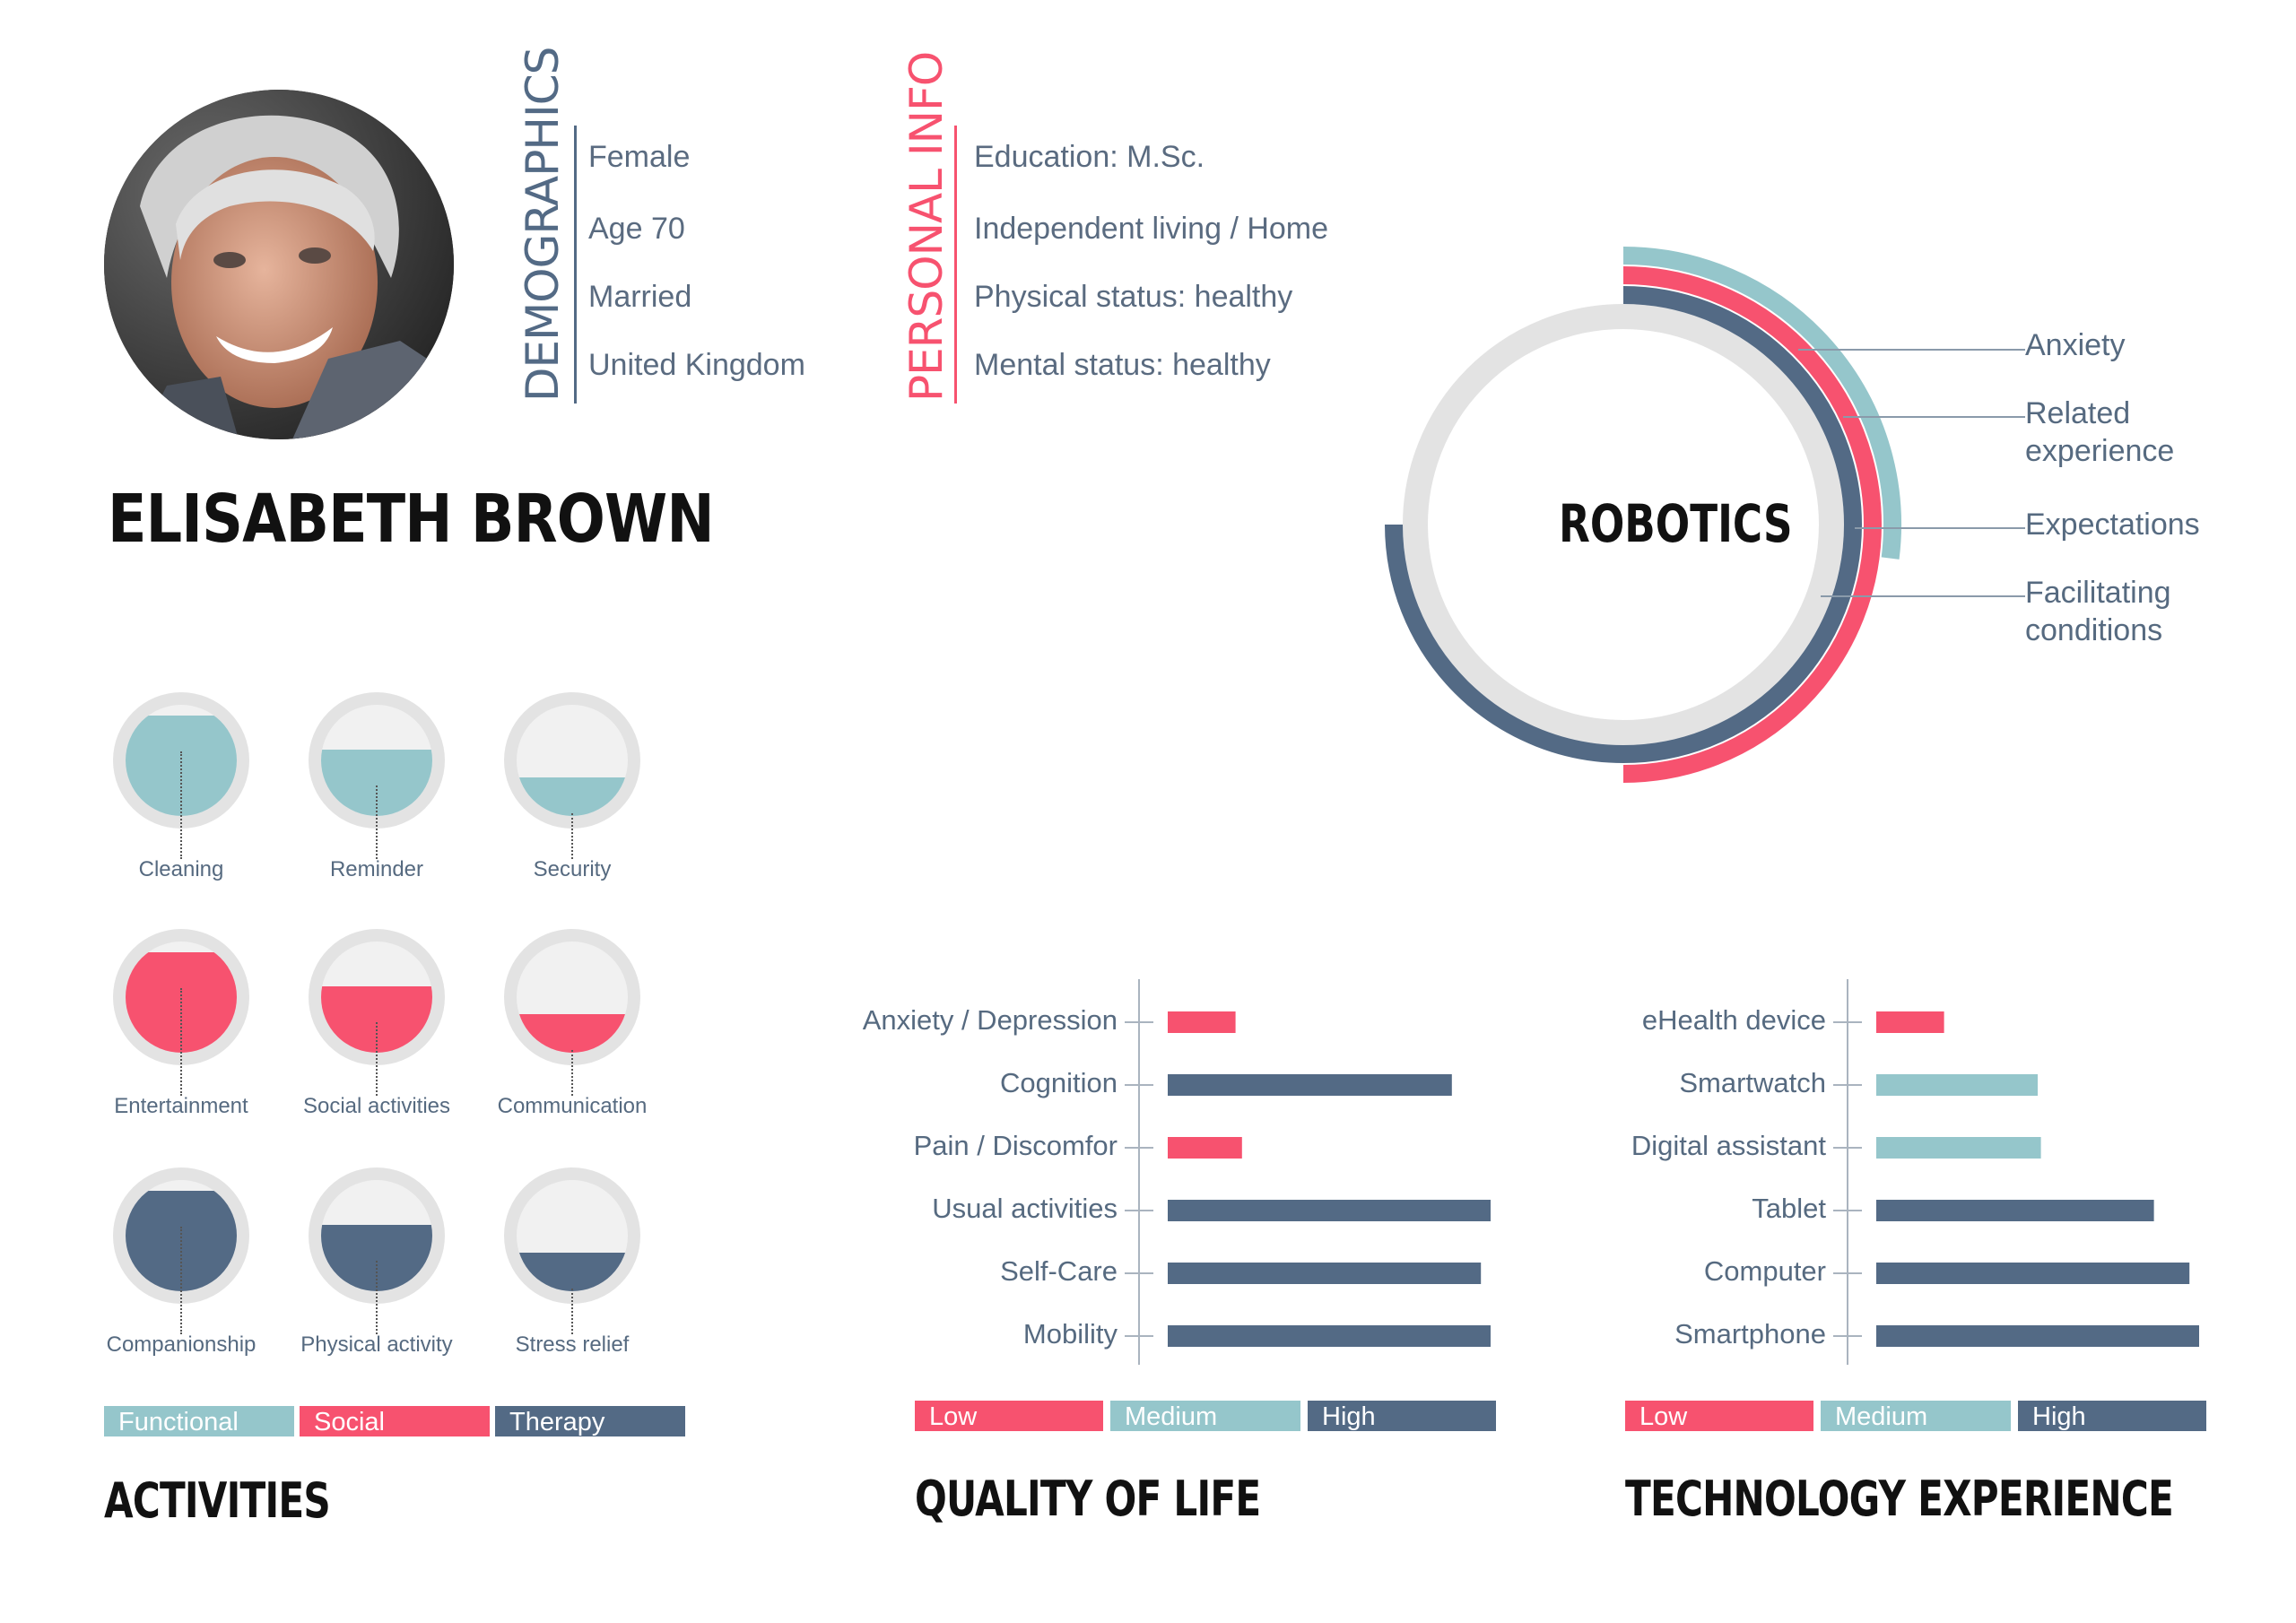 Image resolution: width=2296 pixels, height=1623 pixels. I want to click on qol-legend-medium: Medium, so click(1205, 1416).